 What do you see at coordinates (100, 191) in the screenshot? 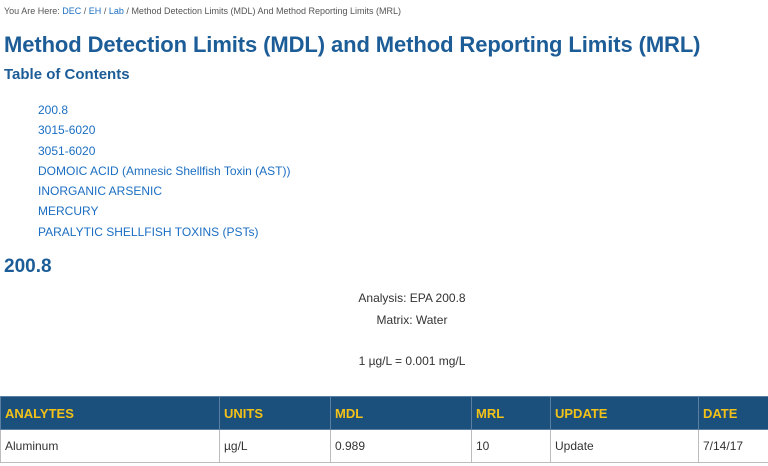
I see `toc-link-inorganic-arsenic: INORGANIC ARSENIC` at bounding box center [100, 191].